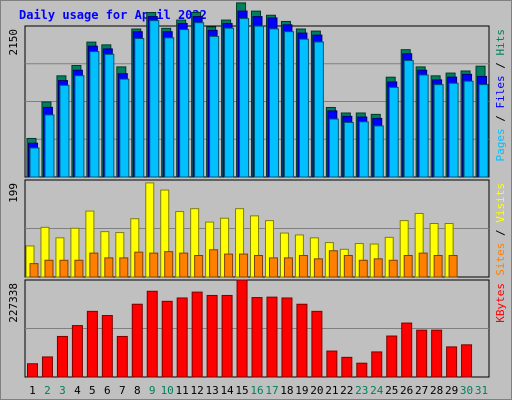  What do you see at coordinates (301, 390) in the screenshot?
I see `x-tick-label-day-19: 19` at bounding box center [301, 390].